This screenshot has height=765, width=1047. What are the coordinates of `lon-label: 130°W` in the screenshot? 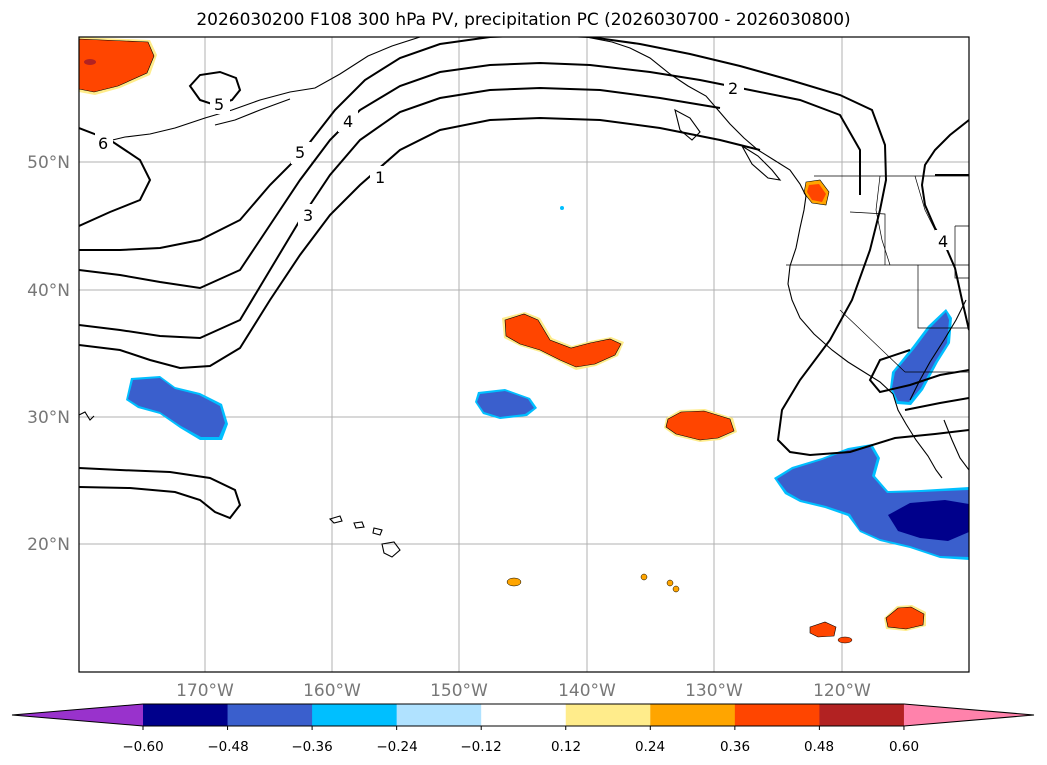 It's located at (714, 691).